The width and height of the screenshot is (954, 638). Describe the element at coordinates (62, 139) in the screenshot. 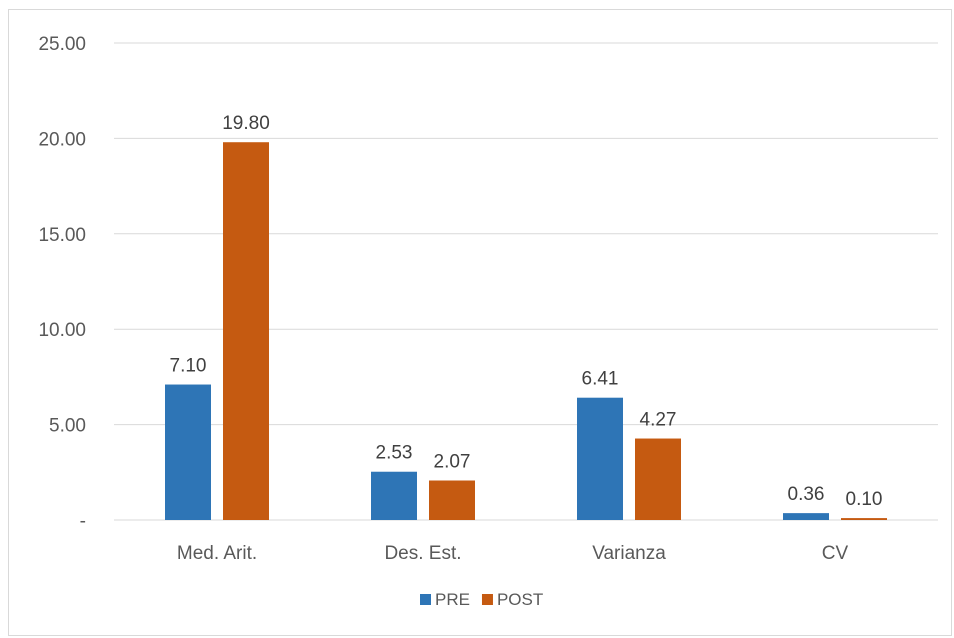

I see `y-tick-label: 20.00` at that location.